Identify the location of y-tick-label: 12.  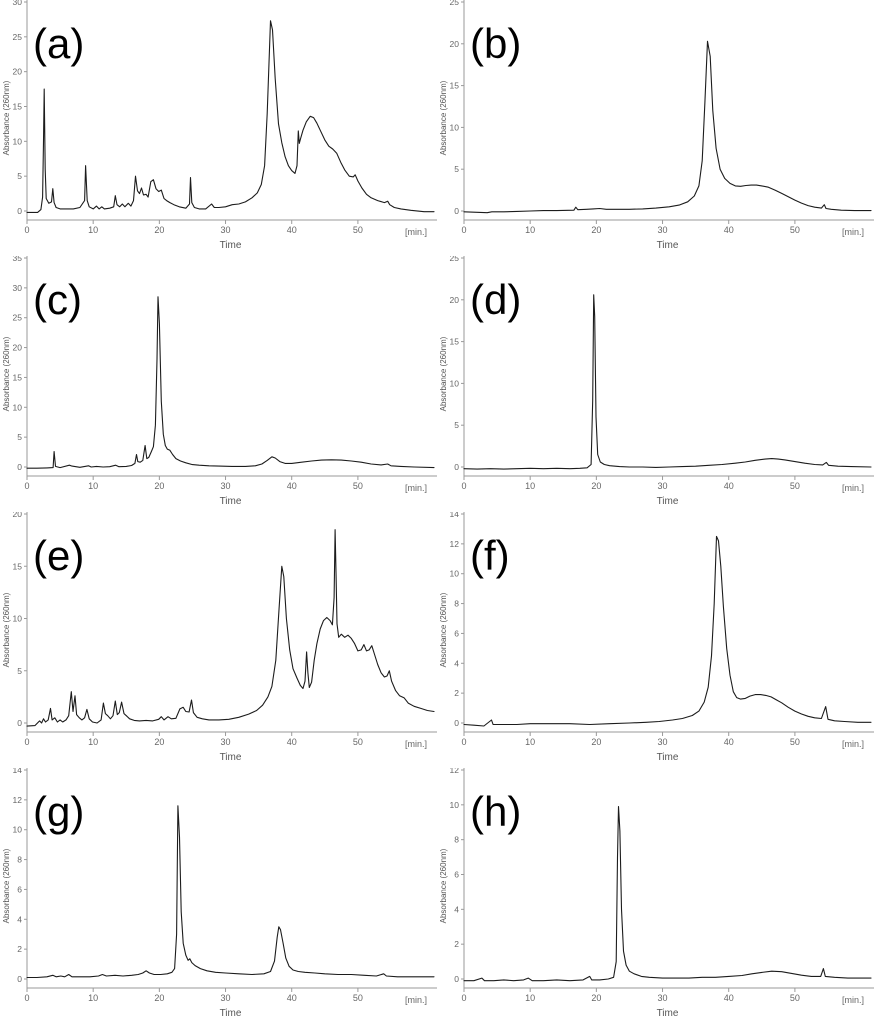
(455, 771).